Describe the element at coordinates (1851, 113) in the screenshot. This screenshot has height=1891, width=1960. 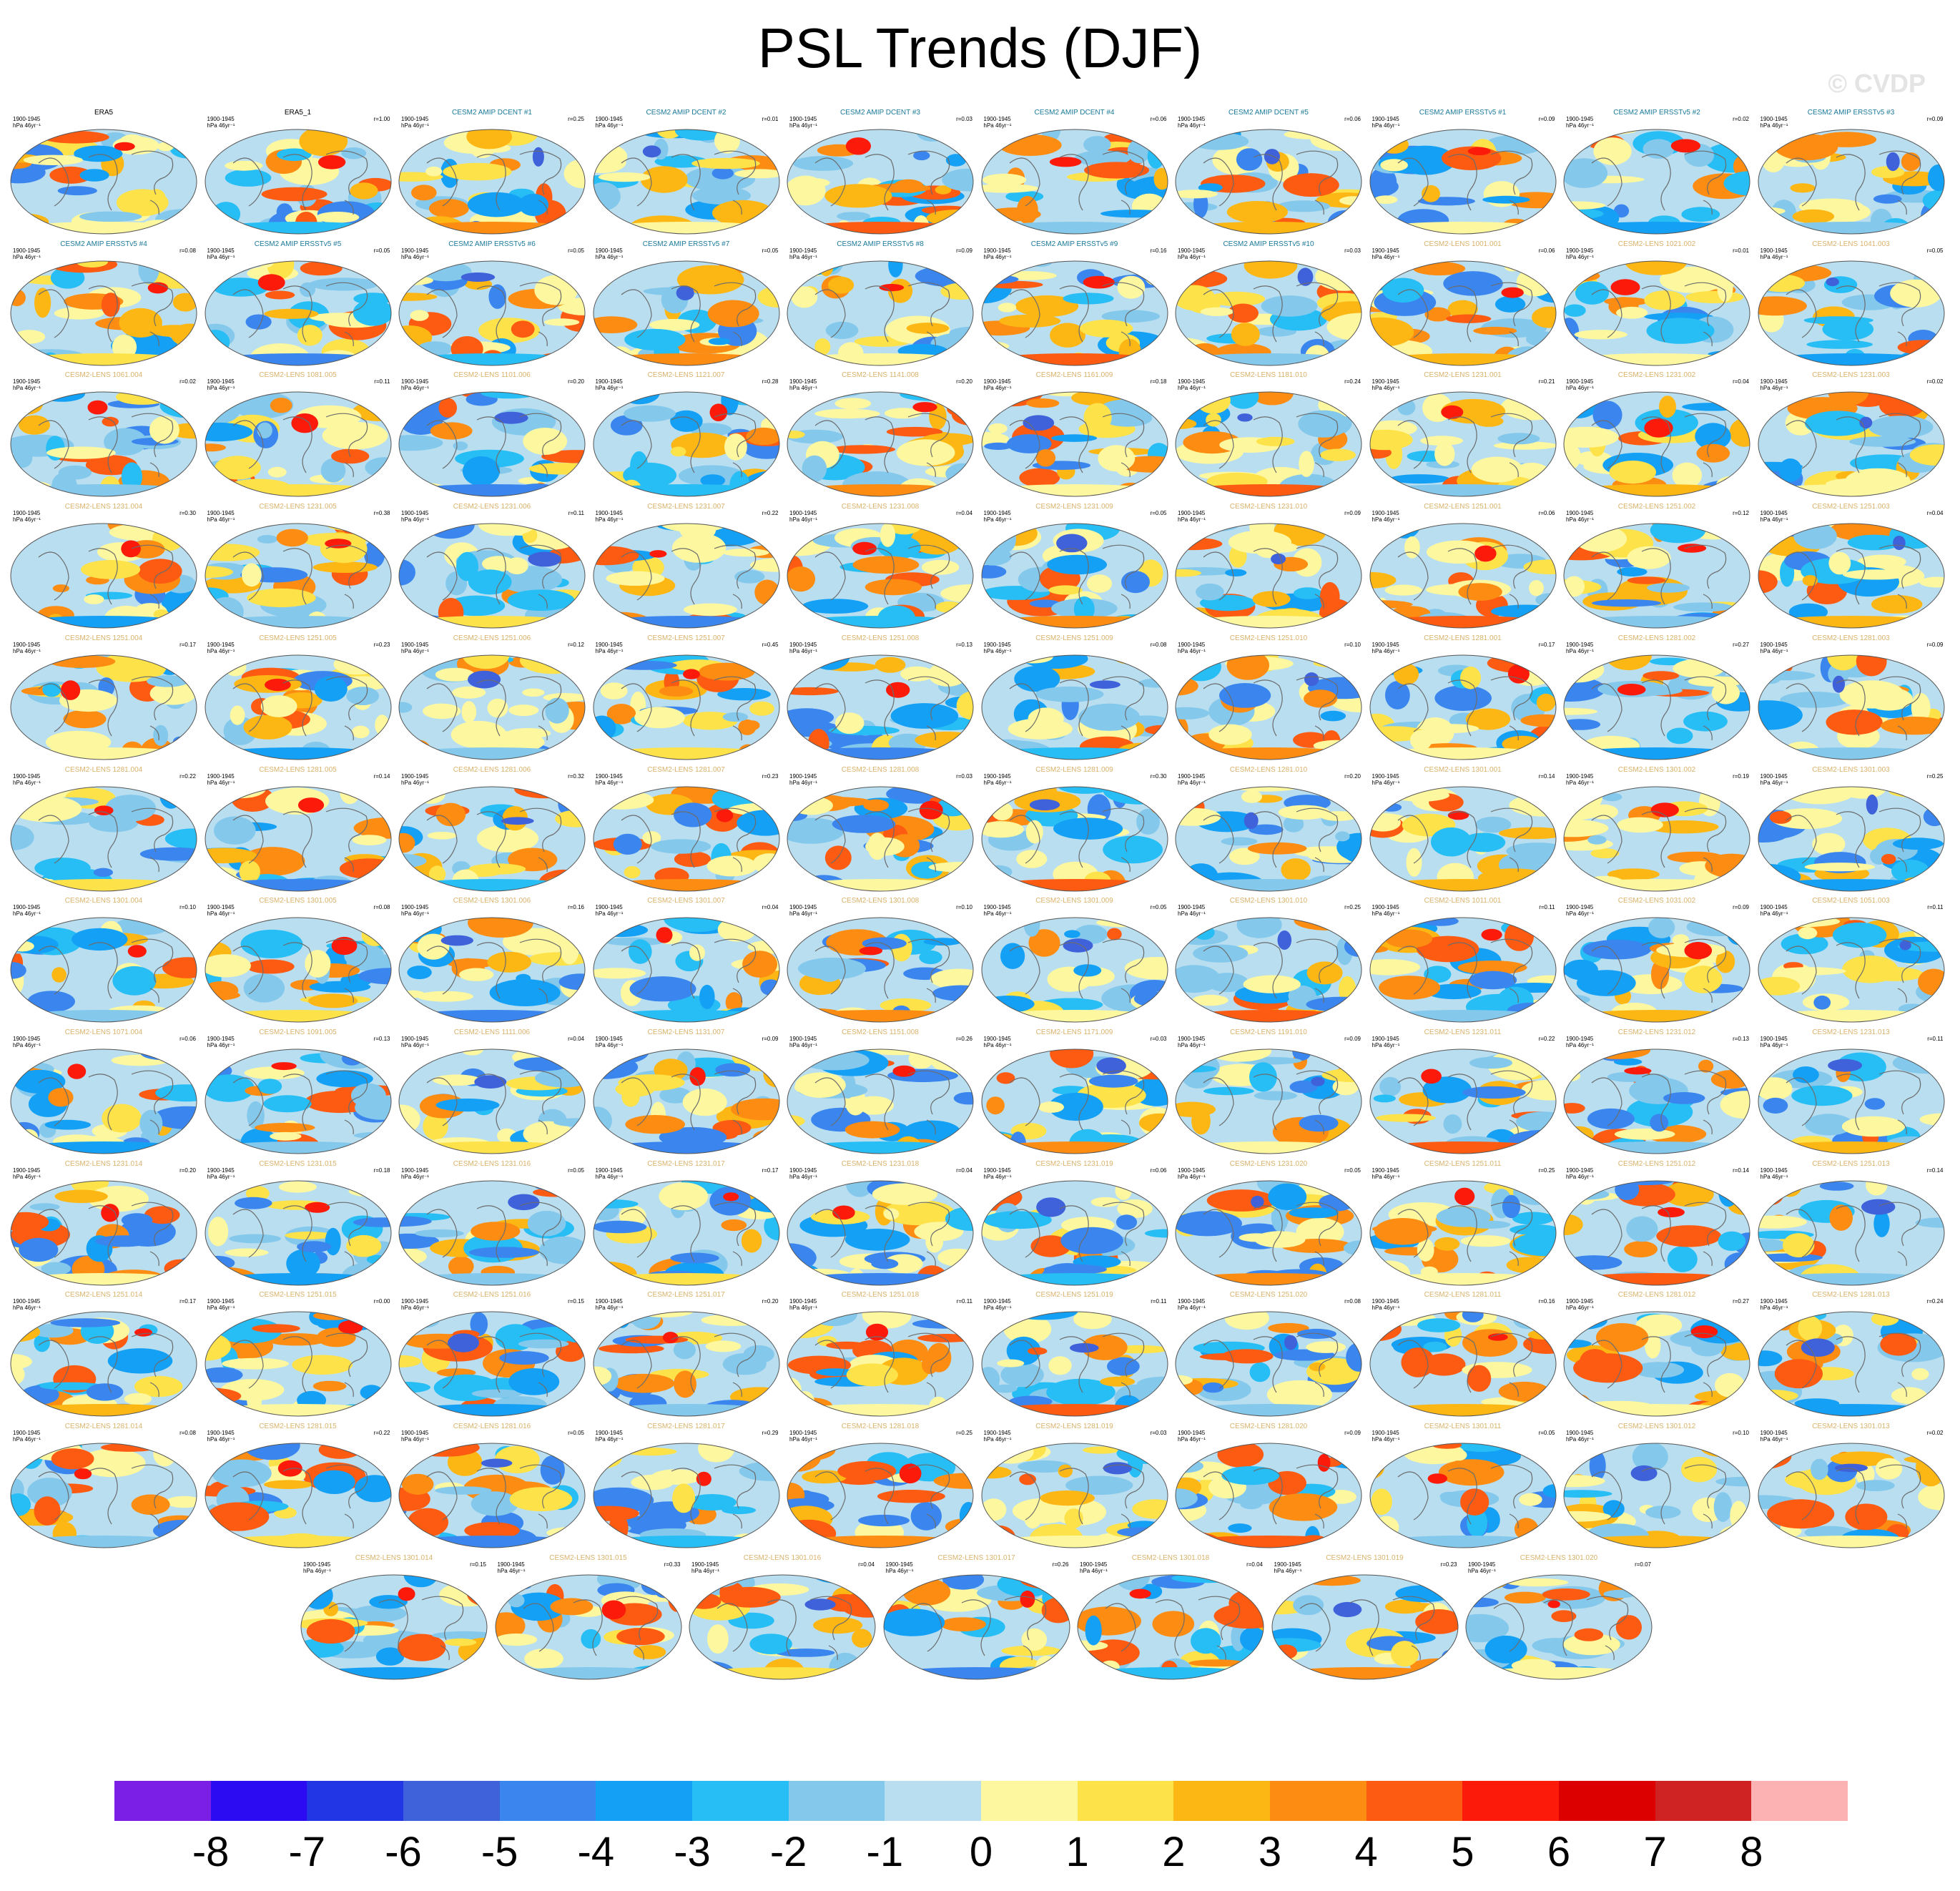
I see `panel-title: CESM2 AMIP ERSSTv5 #3` at that location.